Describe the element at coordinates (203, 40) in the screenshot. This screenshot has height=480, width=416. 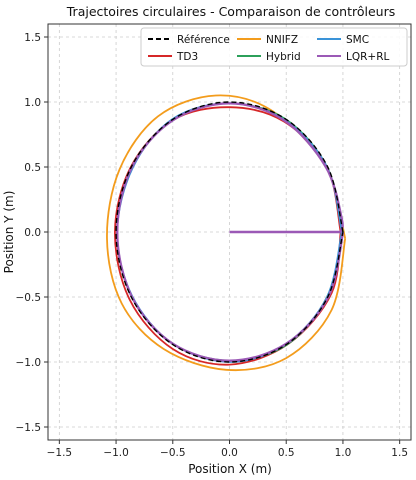
I see `legend-label-r-f-rence: Référence` at that location.